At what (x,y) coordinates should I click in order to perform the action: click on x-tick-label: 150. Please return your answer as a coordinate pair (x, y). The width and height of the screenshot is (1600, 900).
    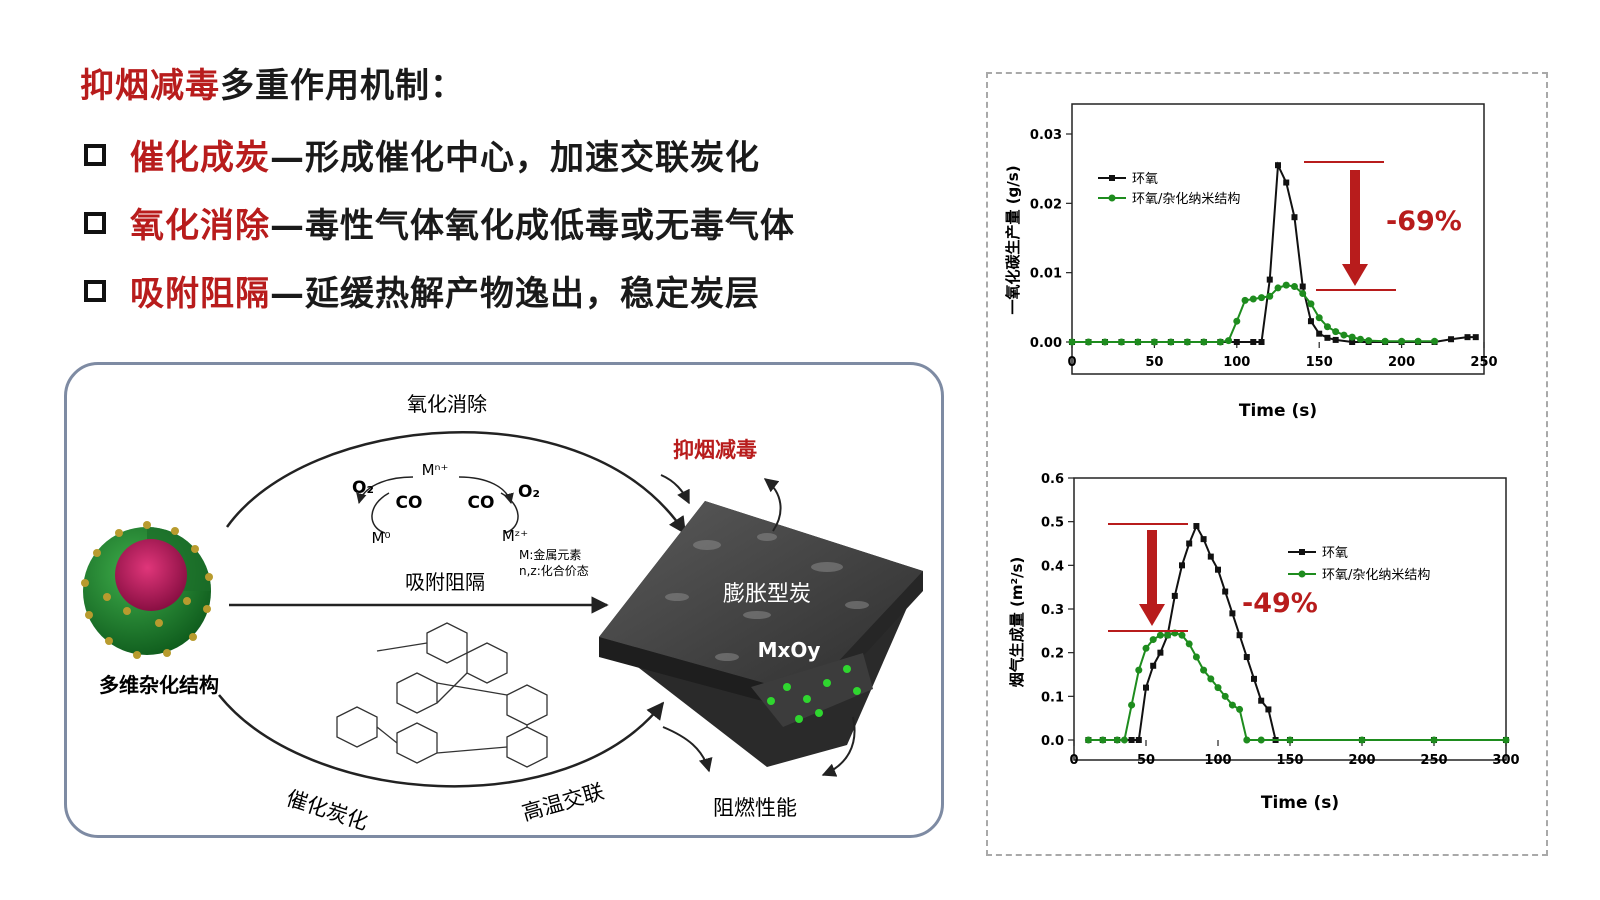
    Looking at the image, I should click on (1319, 362).